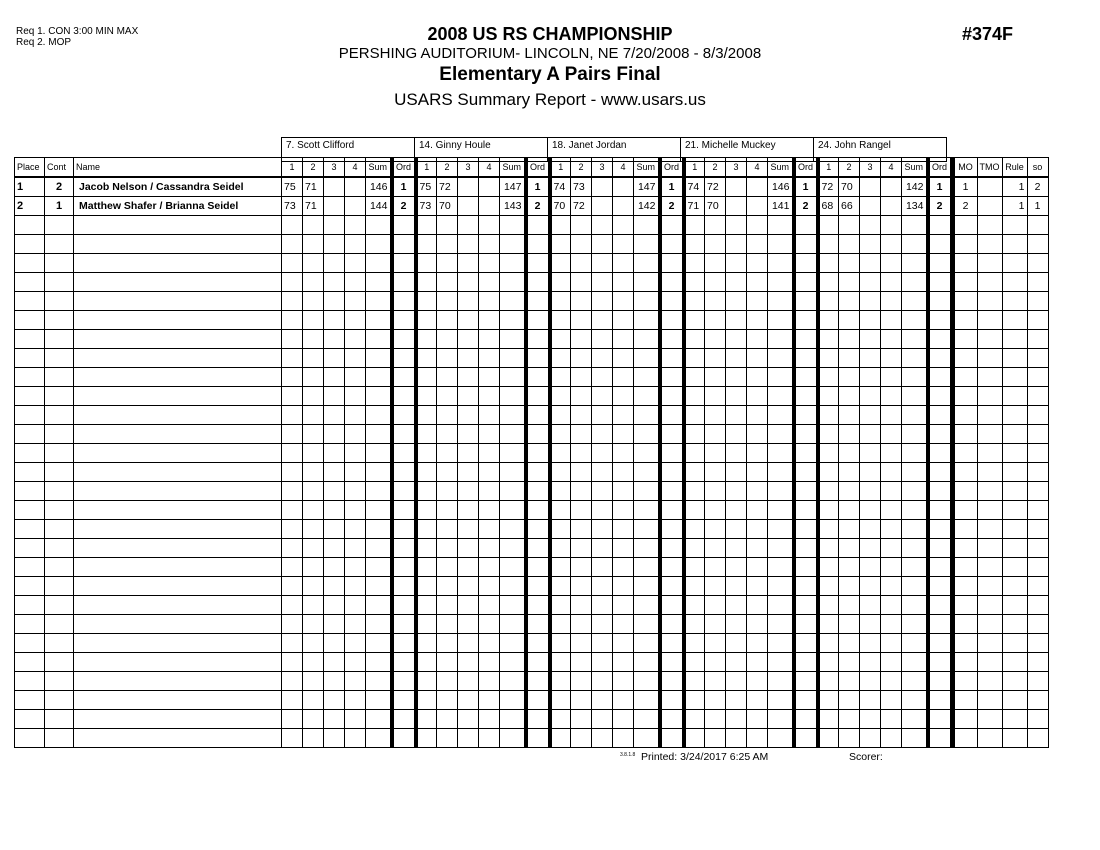 The height and width of the screenshot is (850, 1100). I want to click on table-row, so click(531, 643).